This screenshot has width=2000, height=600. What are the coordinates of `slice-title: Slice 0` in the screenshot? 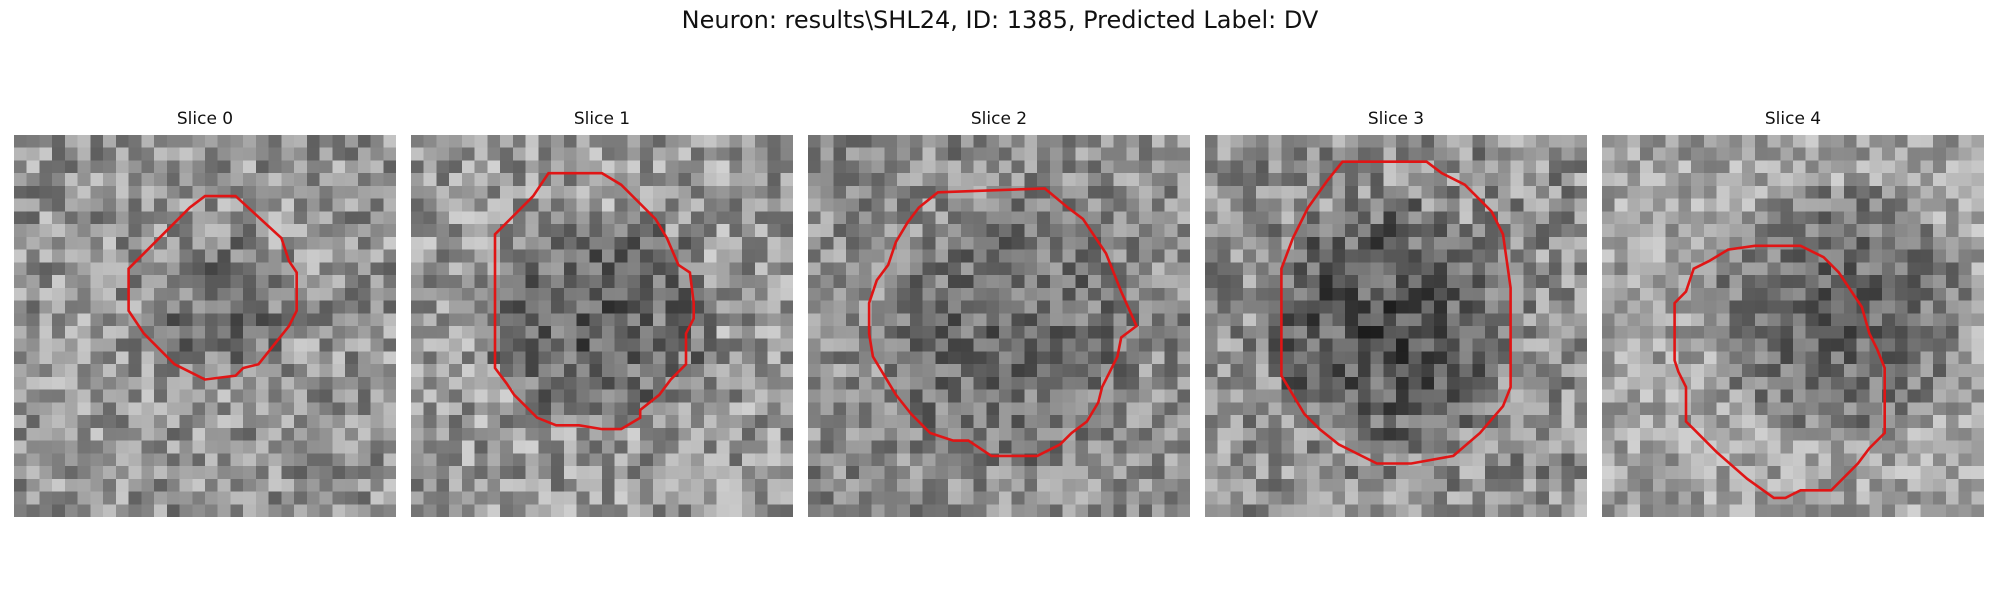 It's located at (205, 119).